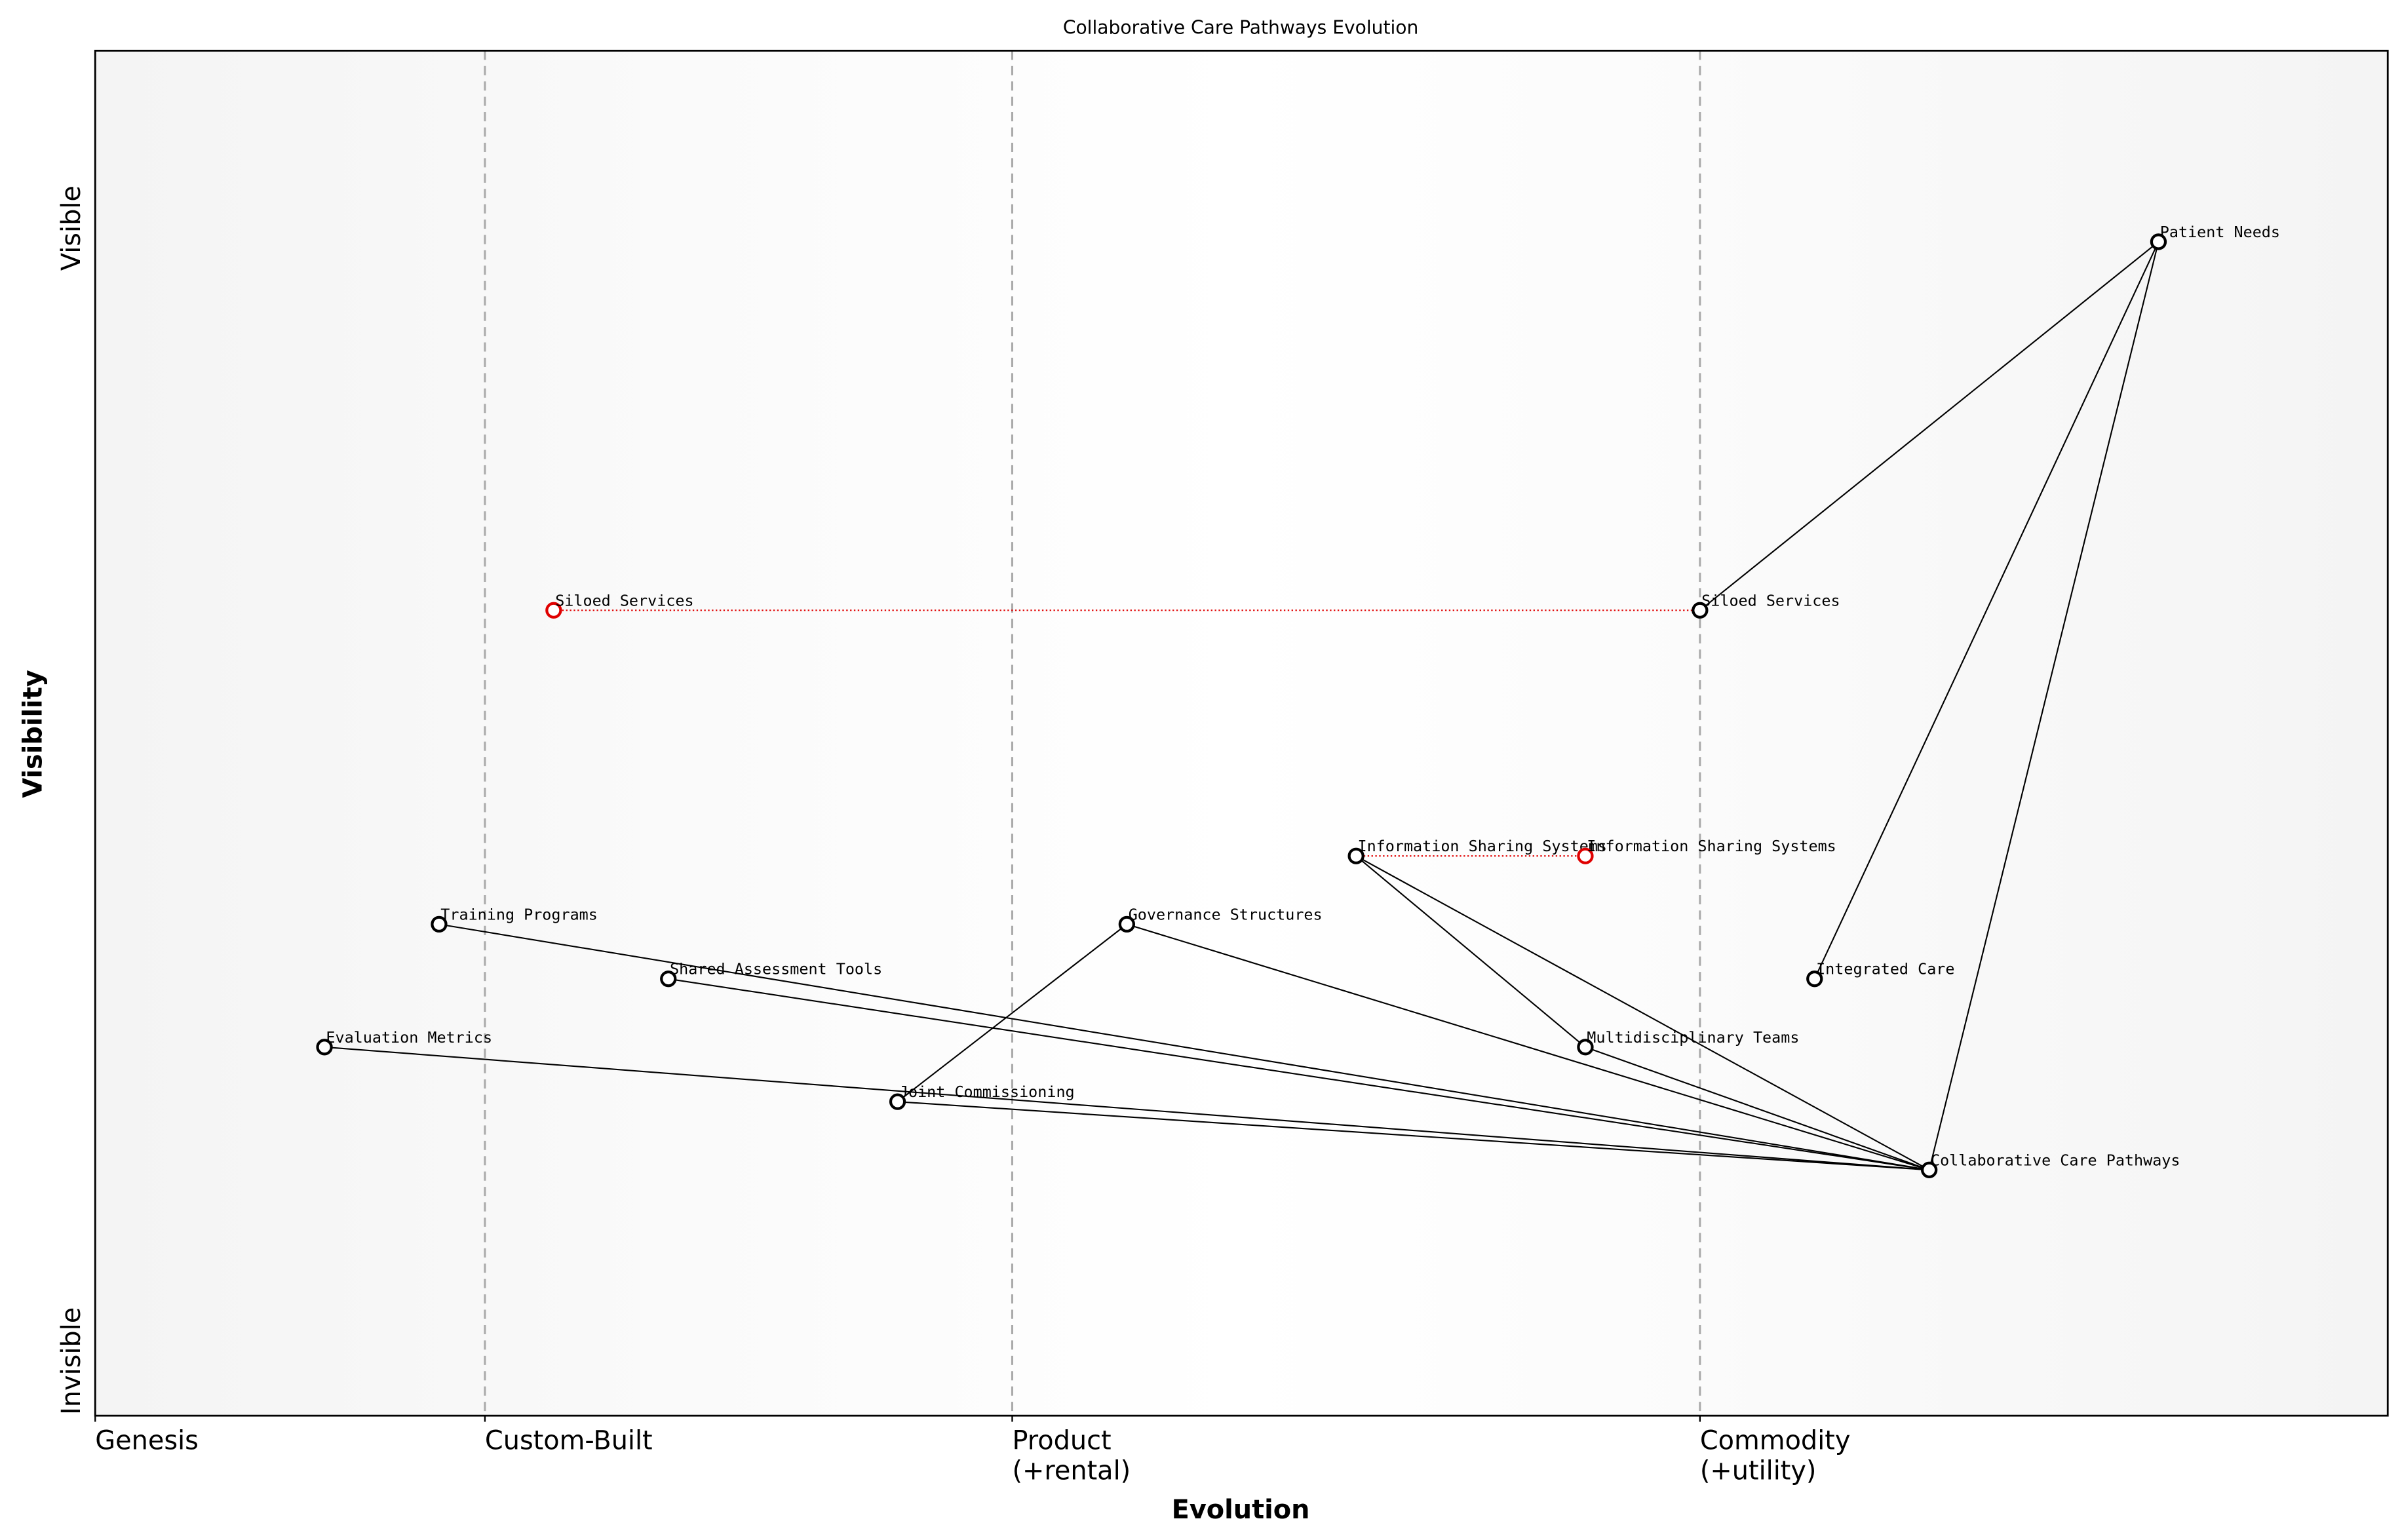 This screenshot has height=1540, width=2400. What do you see at coordinates (1693, 1037) in the screenshot?
I see `component-label: Multidisciplinary Teams` at bounding box center [1693, 1037].